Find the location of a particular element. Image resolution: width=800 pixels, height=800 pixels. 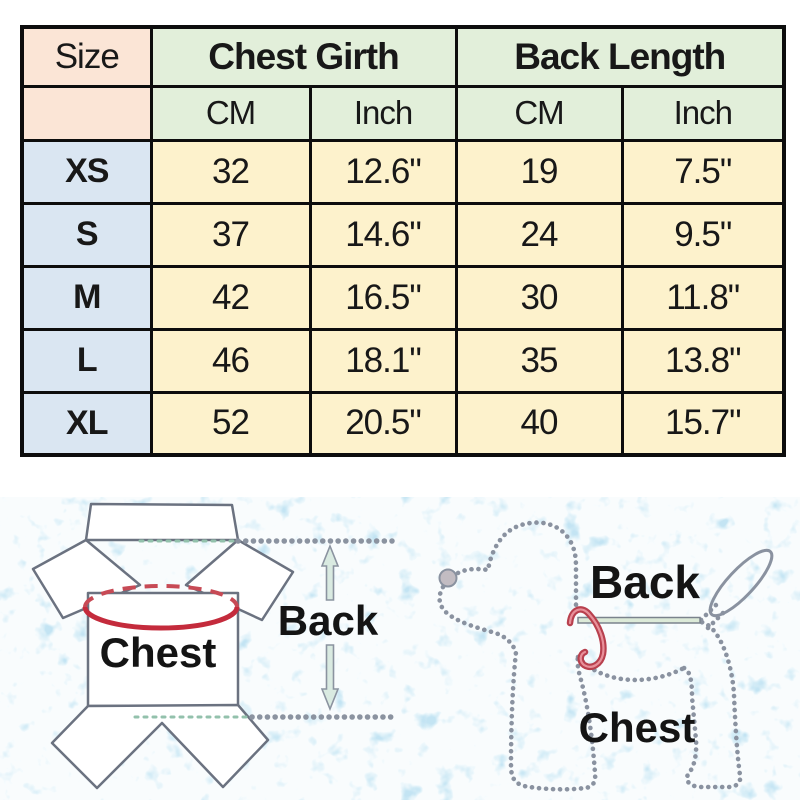

table-subheader-row: CM Inch CM Inch is located at coordinates (403, 113).